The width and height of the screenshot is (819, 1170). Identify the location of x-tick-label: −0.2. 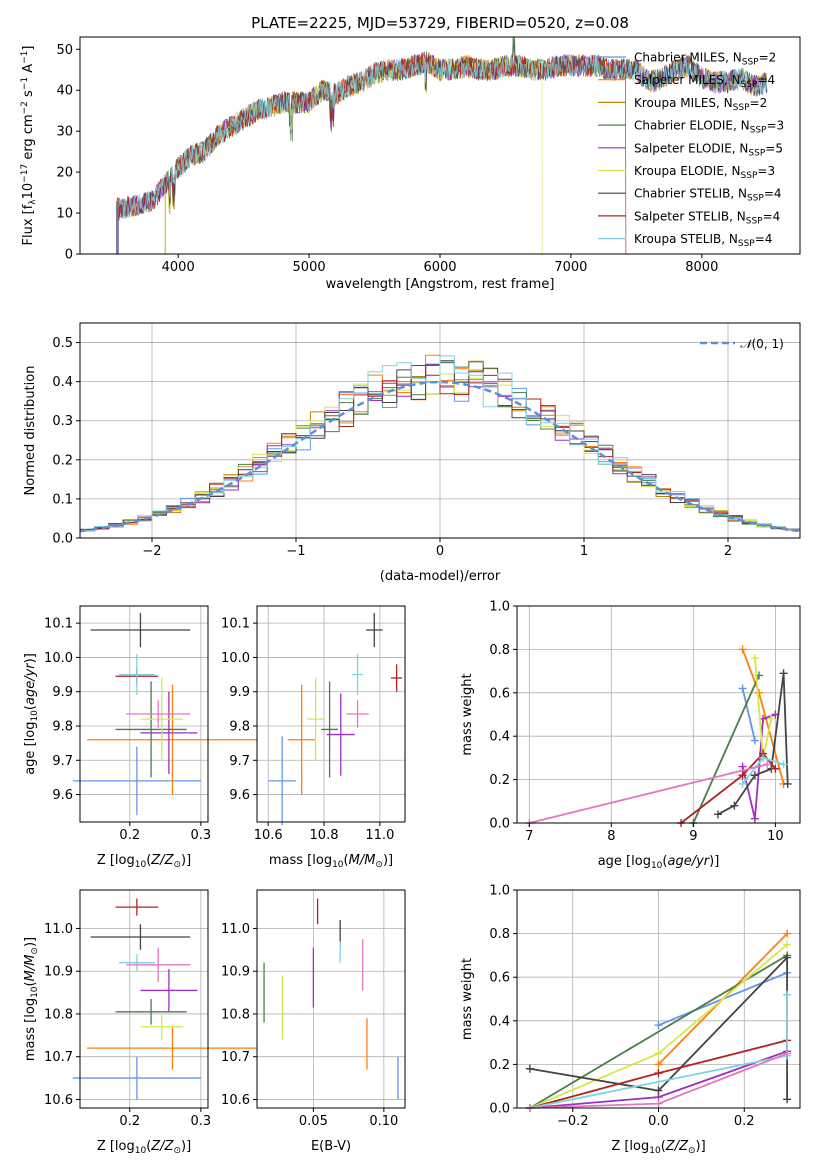
(573, 1121).